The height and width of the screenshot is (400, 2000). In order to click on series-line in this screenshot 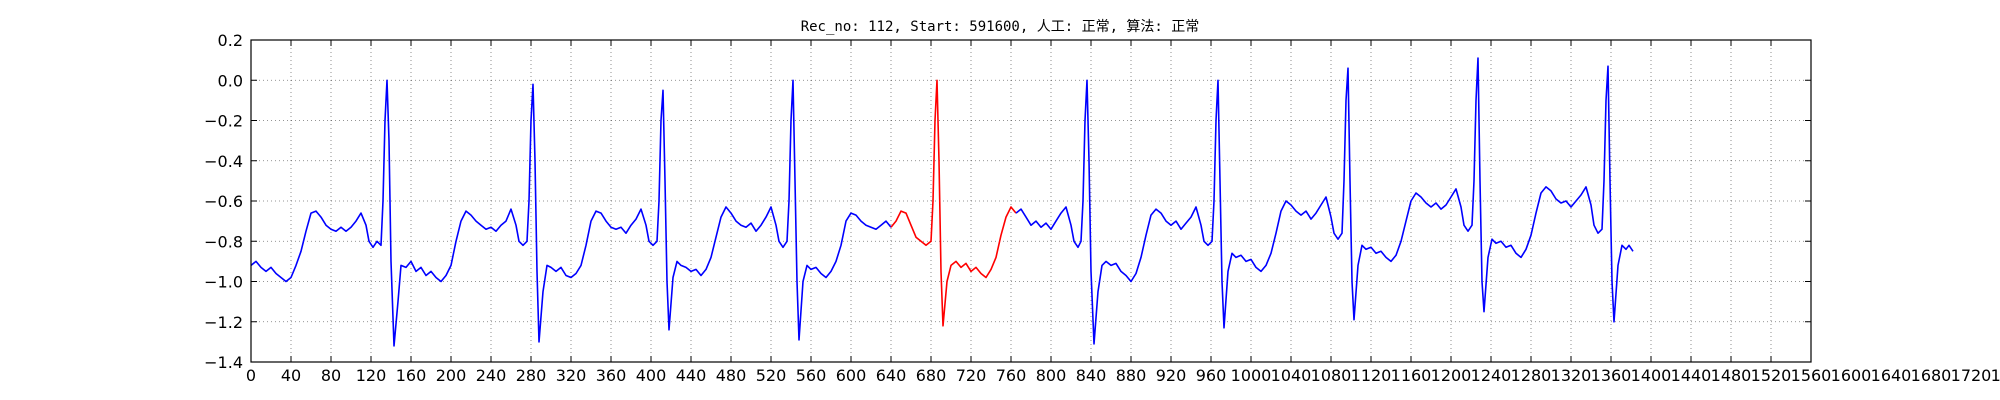, I will do `click(953, 203)`.